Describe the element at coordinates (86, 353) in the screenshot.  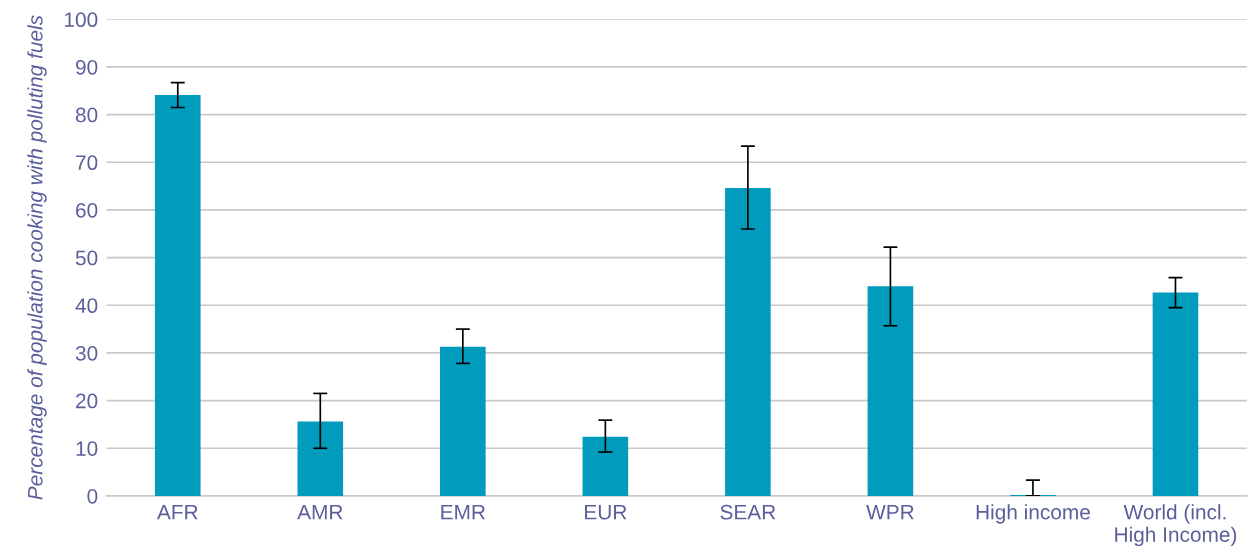
I see `y-tick-label: 30` at that location.